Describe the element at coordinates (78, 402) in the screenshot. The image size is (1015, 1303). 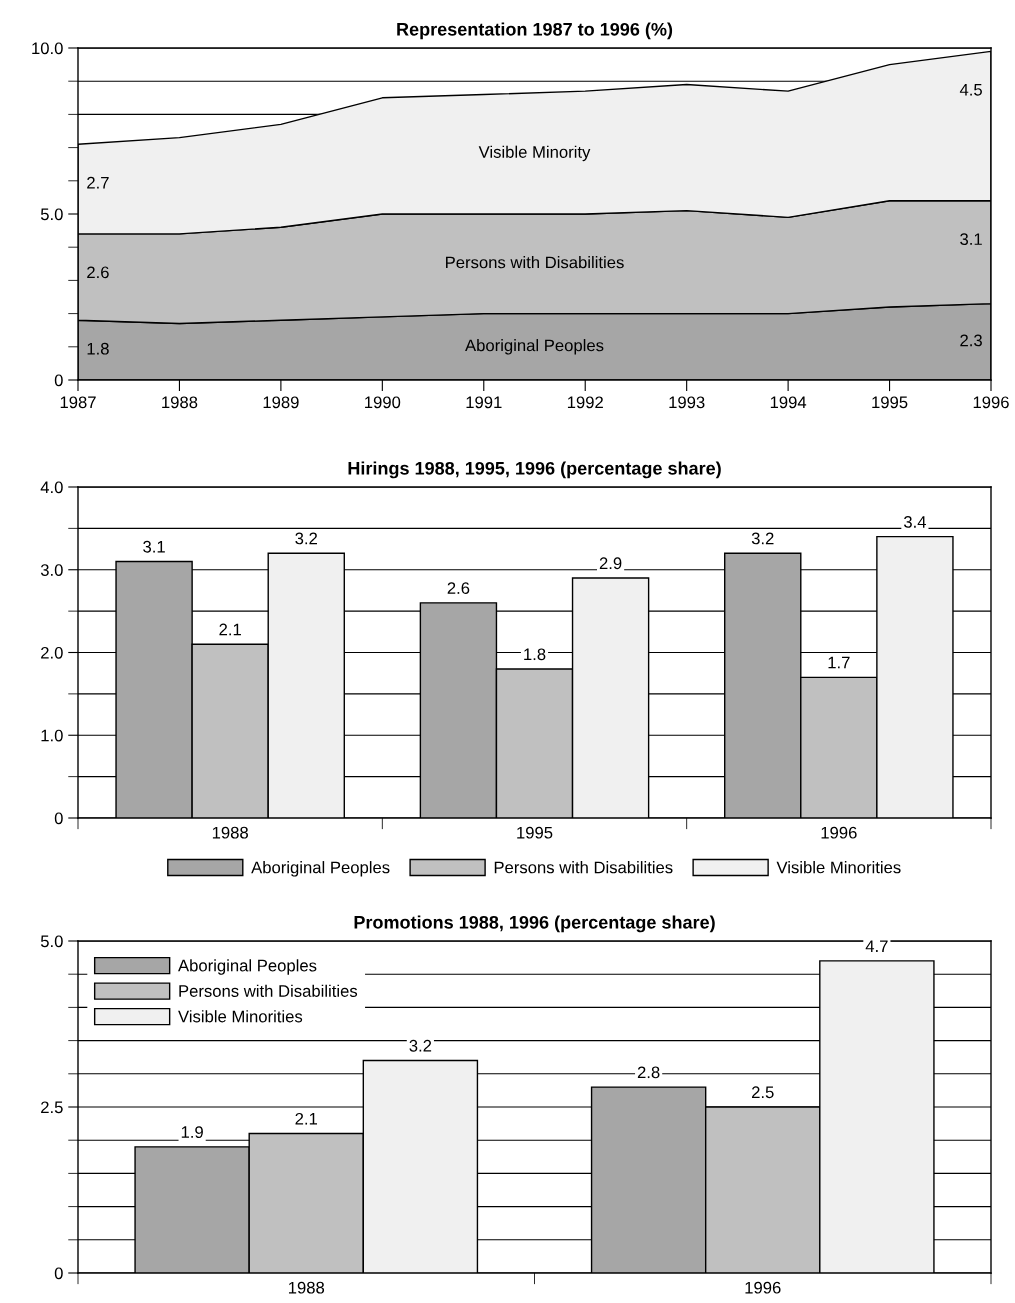
I see `x-tick-label: 1987` at that location.